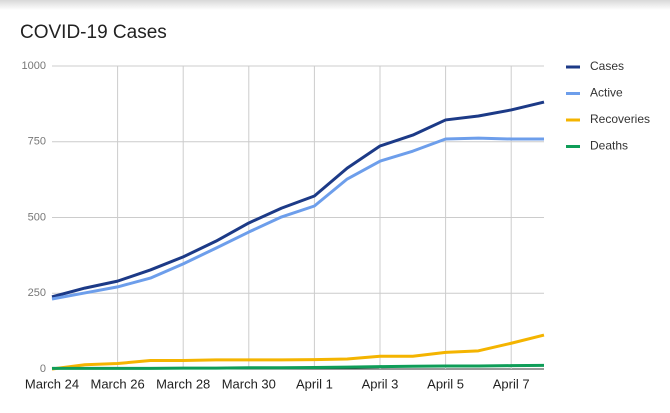 The width and height of the screenshot is (670, 413). What do you see at coordinates (380, 383) in the screenshot?
I see `x-tick-label: April 3` at bounding box center [380, 383].